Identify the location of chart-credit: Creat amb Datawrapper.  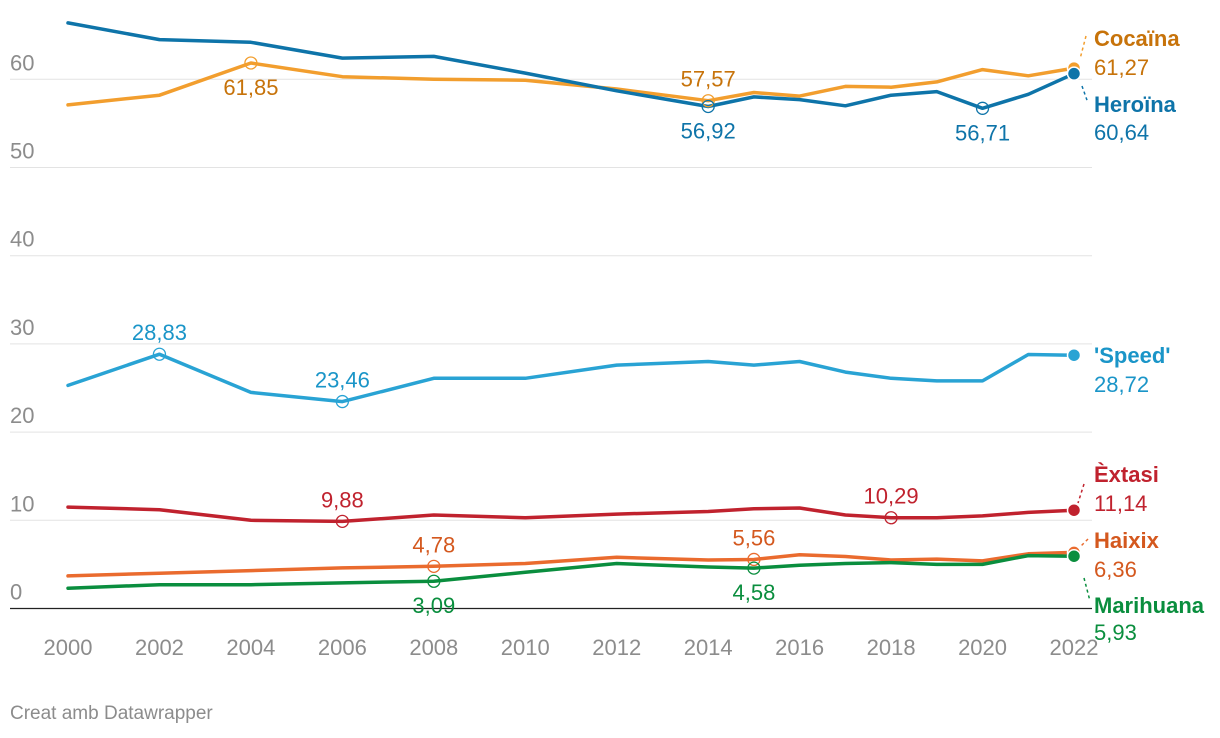
(111, 713).